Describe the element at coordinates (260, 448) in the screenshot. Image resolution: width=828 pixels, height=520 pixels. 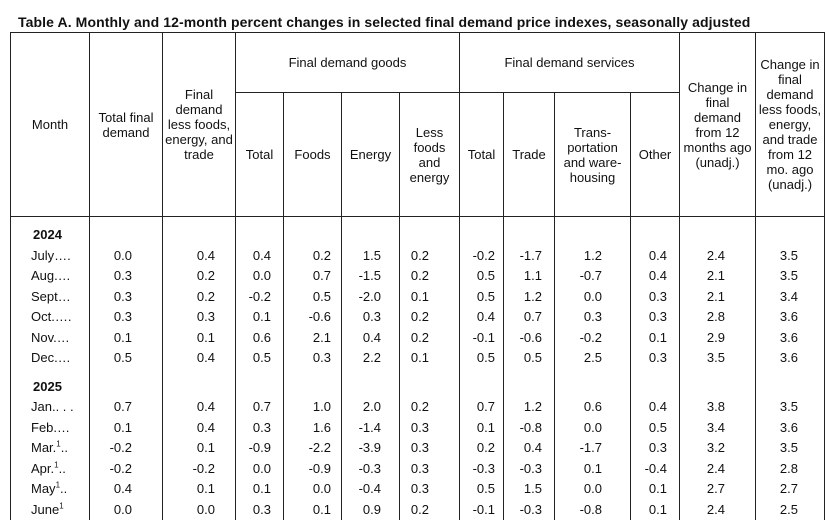
I see `value-cell: -0.9` at that location.